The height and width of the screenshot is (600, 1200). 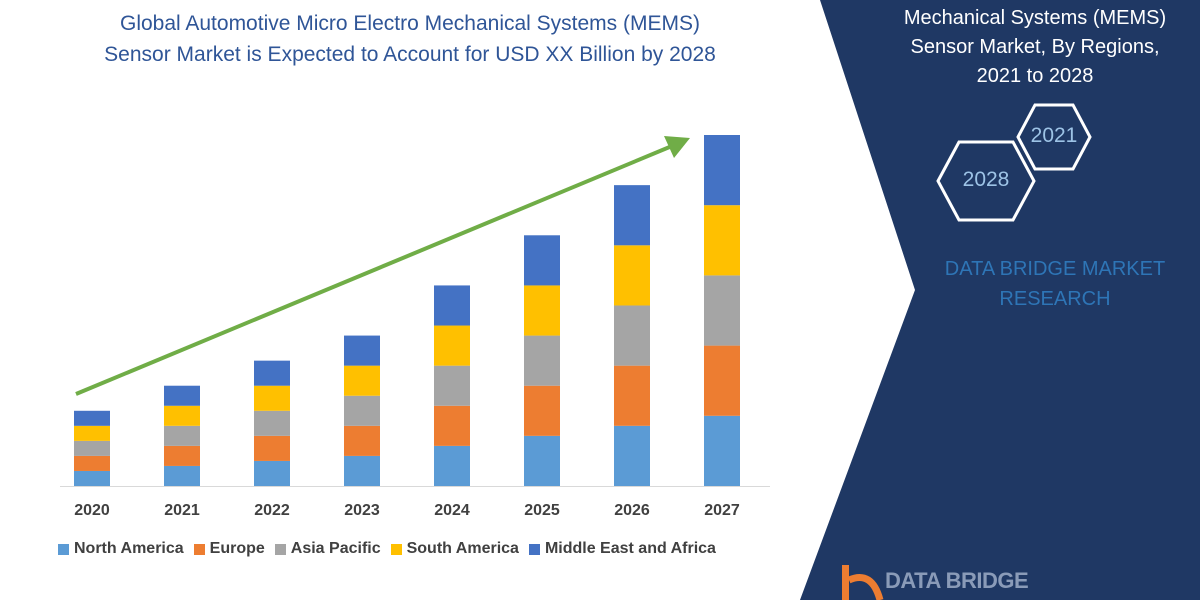 I want to click on brand-text: DATA BRIDGE MARKET RESEARCH, so click(x=1050, y=284).